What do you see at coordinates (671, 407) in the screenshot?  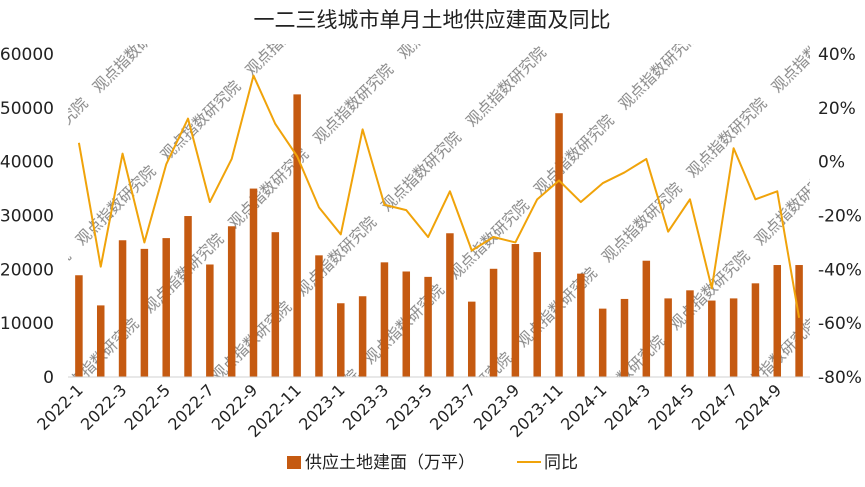 I see `x-tick-label: 2024-5` at bounding box center [671, 407].